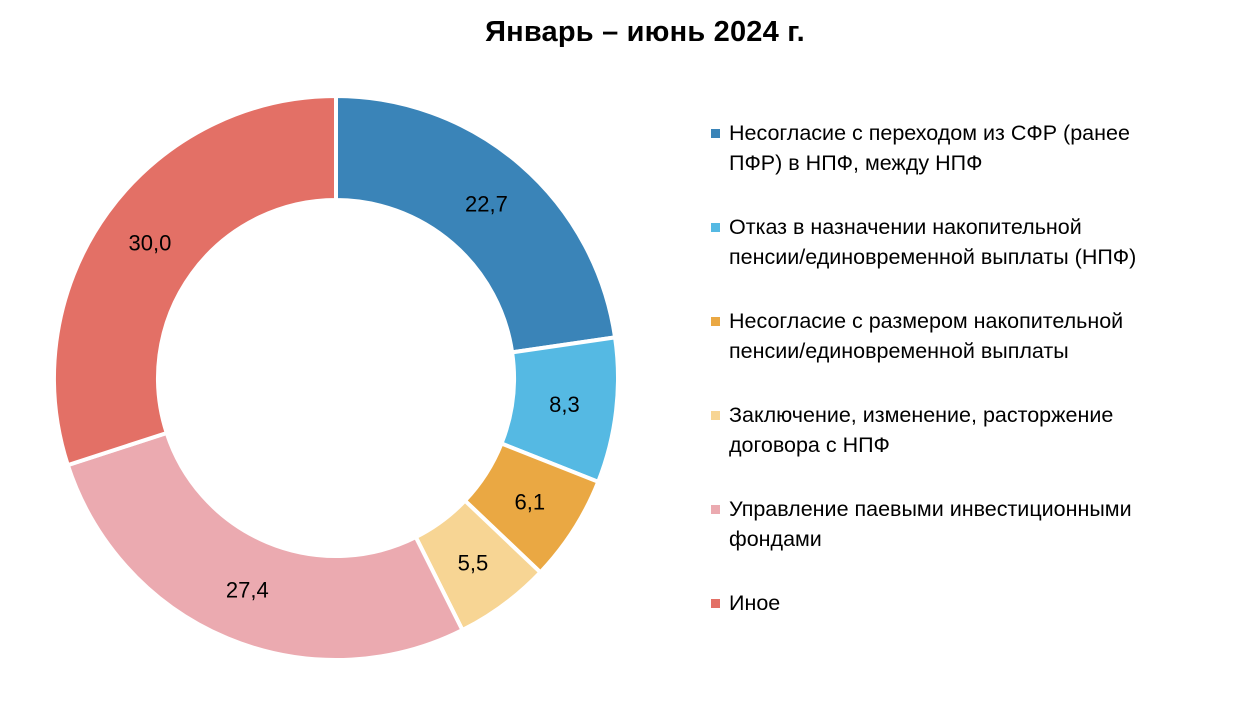  Describe the element at coordinates (905, 227) in the screenshot. I see `legend-label-2-line1: Отказ в назначении накопительной` at that location.